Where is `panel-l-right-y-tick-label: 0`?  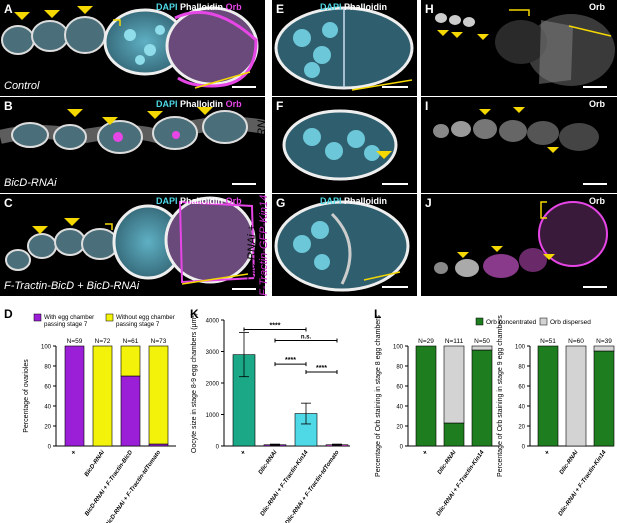
panel-l-right-y-tick-label: 0 is located at coordinates (524, 448).